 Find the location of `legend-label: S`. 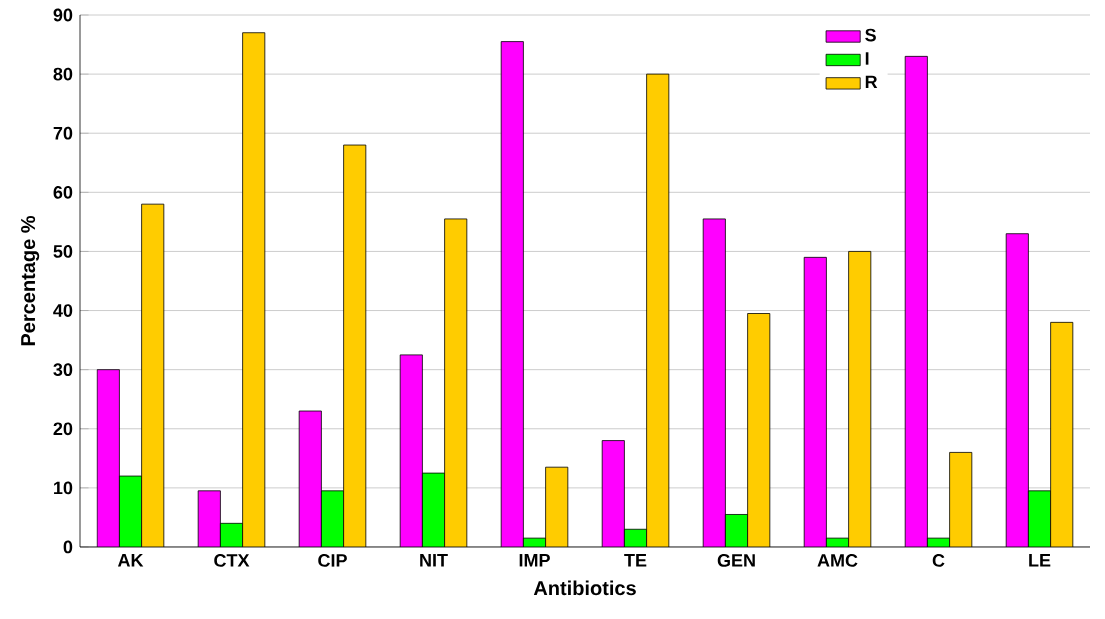

legend-label: S is located at coordinates (870, 35).